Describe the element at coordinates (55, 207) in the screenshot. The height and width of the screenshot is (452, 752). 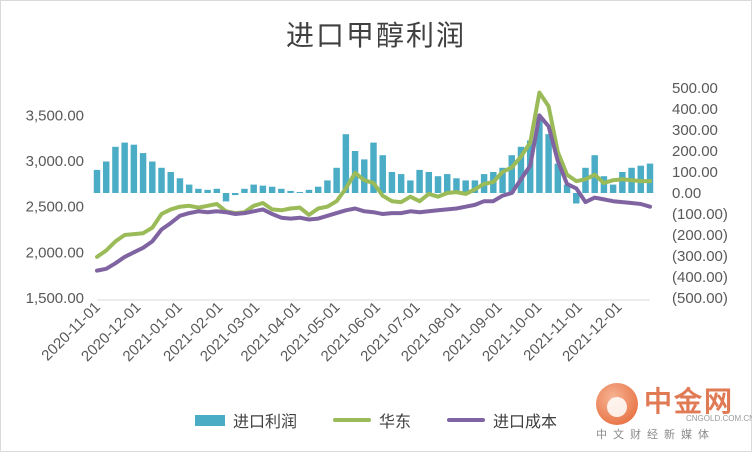
I see `y-left-tick-label: 2,500.00` at that location.